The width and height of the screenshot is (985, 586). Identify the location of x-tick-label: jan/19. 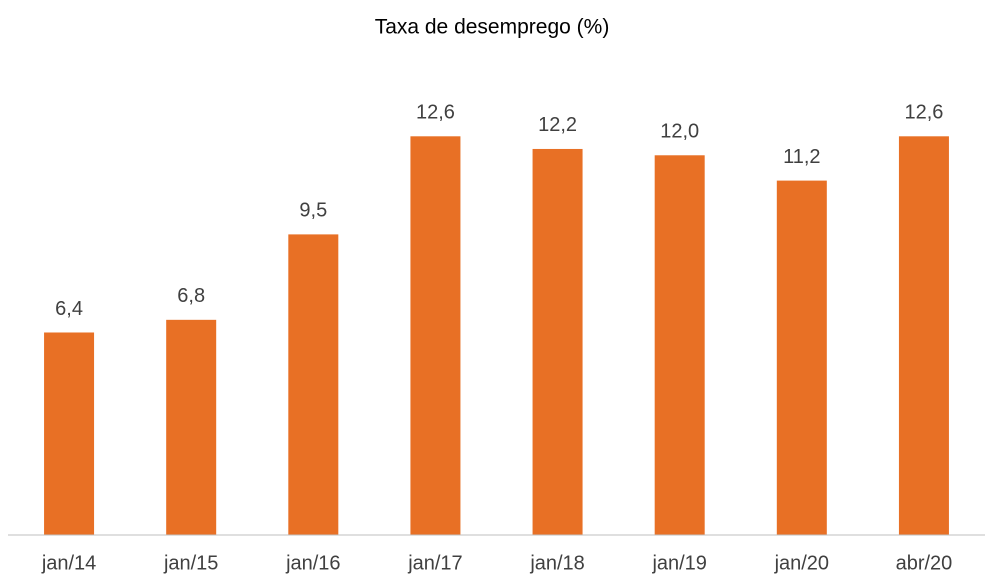
(679, 563).